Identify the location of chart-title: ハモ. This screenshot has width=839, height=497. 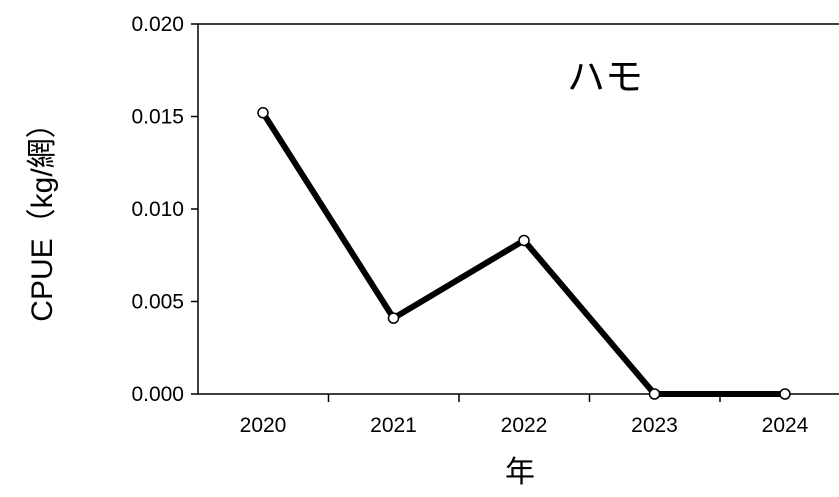
(605, 77).